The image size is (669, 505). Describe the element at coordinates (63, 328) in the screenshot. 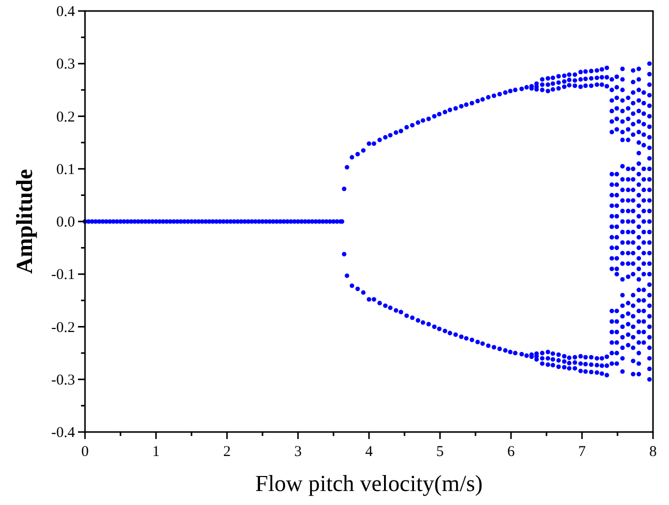

I see `y-tick-label: -0.2` at that location.